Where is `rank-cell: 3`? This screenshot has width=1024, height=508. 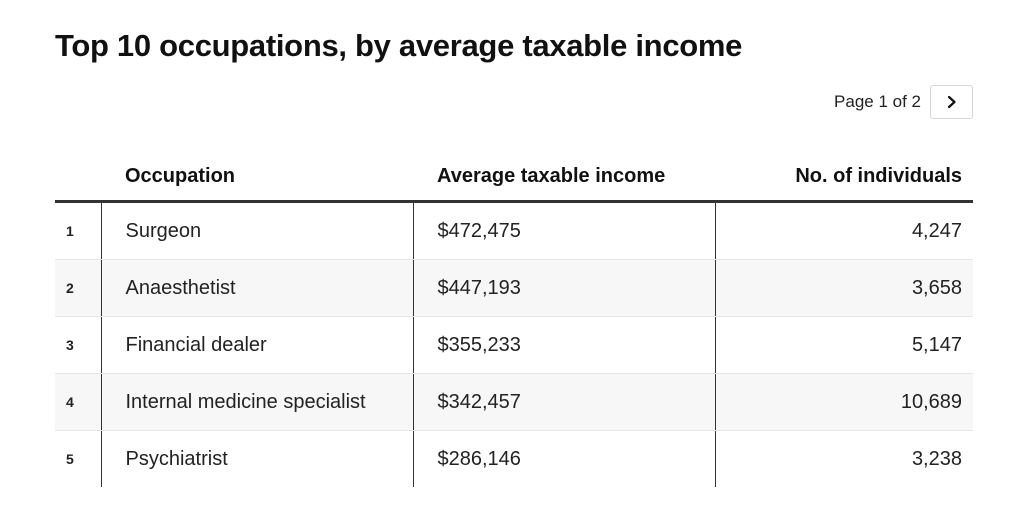
rank-cell: 3 is located at coordinates (78, 345).